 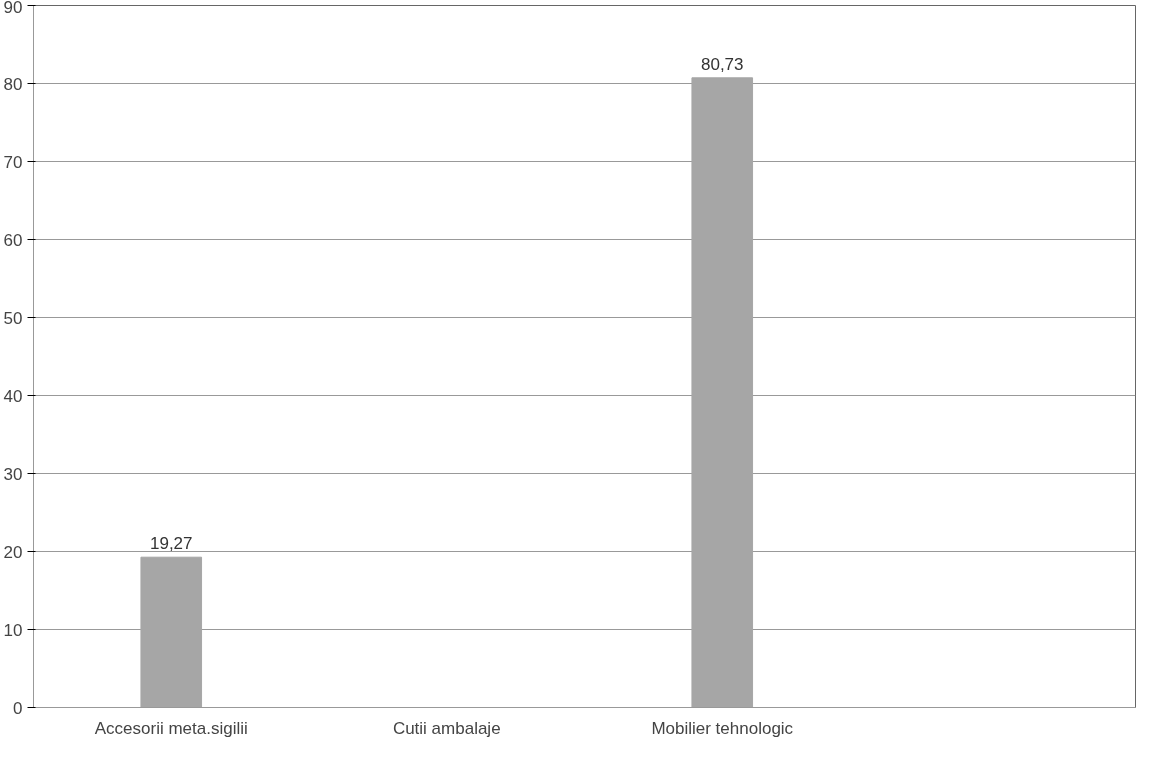 What do you see at coordinates (13, 630) in the screenshot?
I see `y-tick-label: 10` at bounding box center [13, 630].